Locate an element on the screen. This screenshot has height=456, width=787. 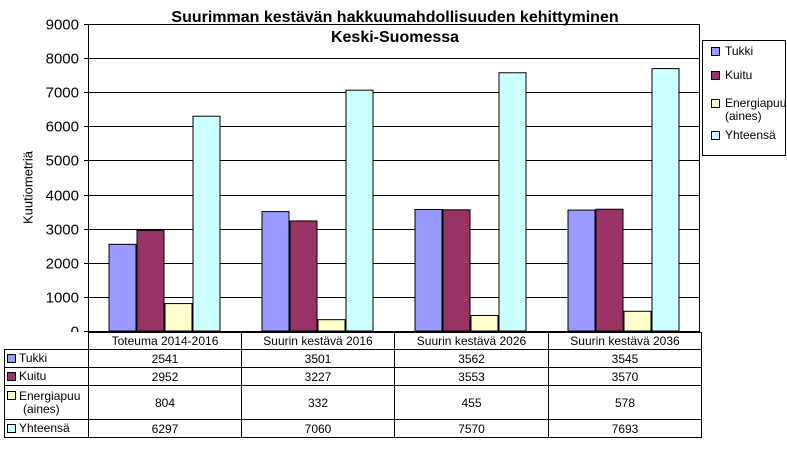
y-tick-label: 2000 is located at coordinates (62, 264).